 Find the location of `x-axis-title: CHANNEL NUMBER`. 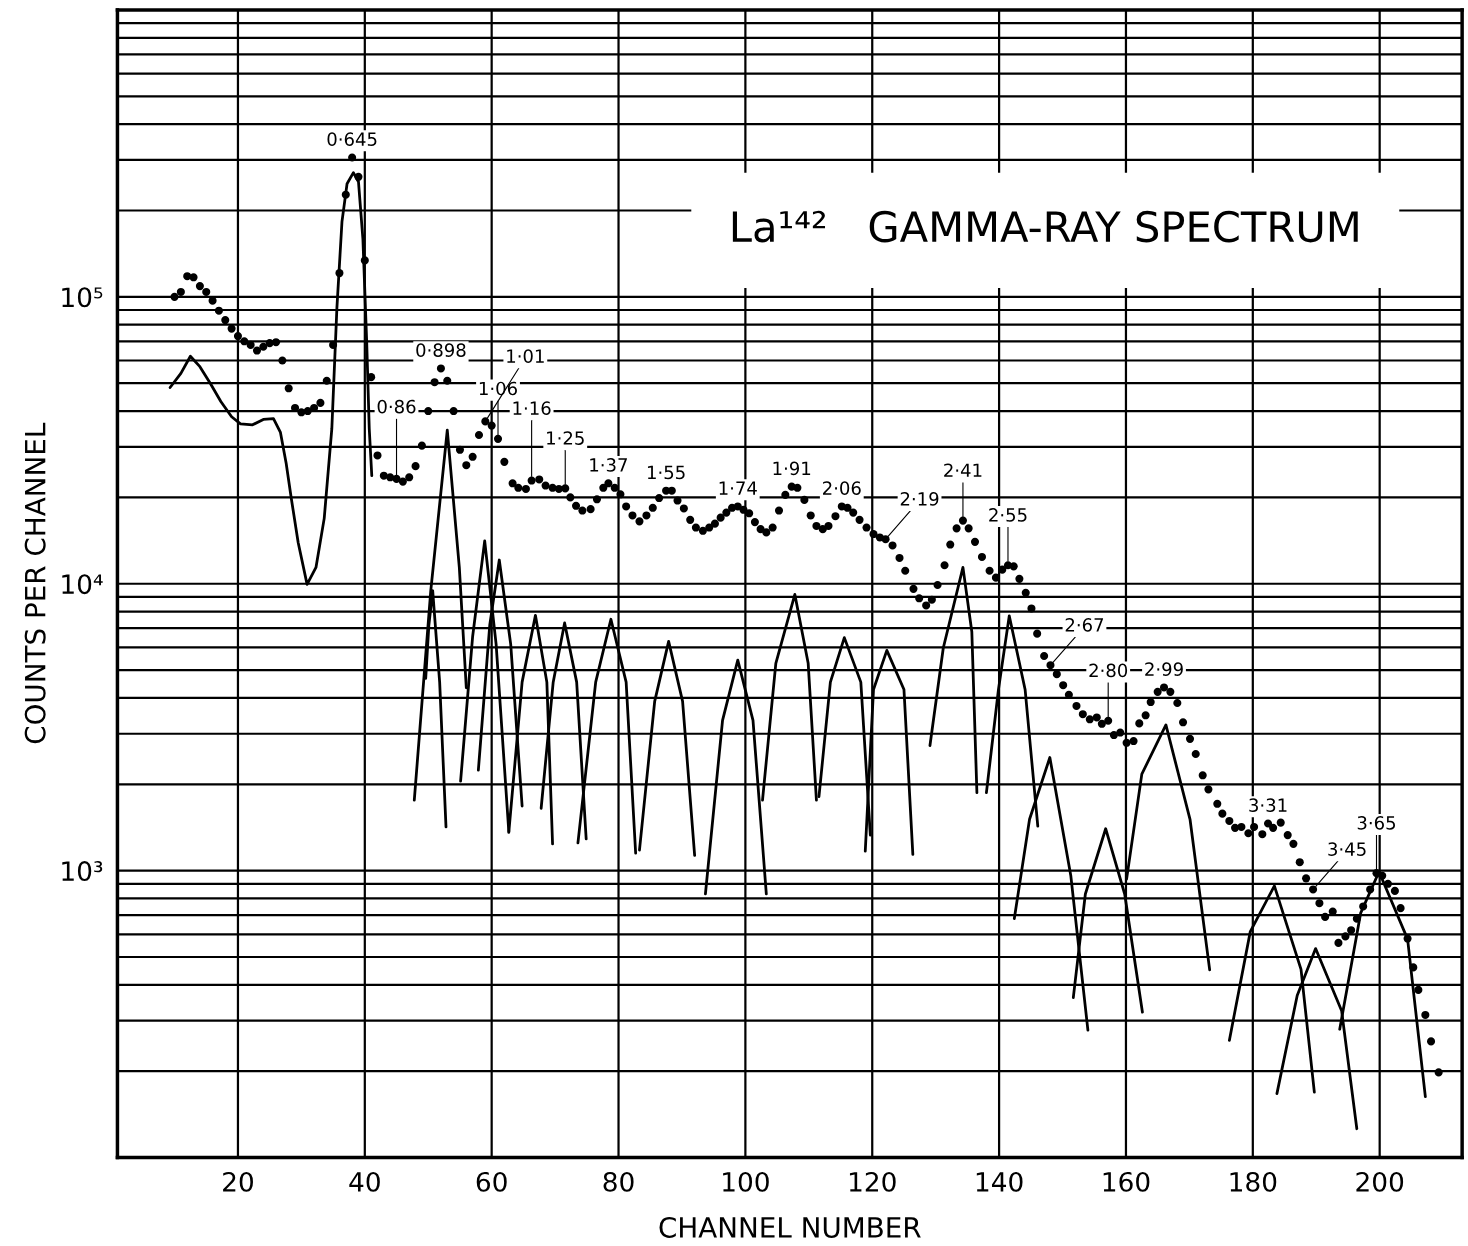

x-axis-title: CHANNEL NUMBER is located at coordinates (790, 1227).